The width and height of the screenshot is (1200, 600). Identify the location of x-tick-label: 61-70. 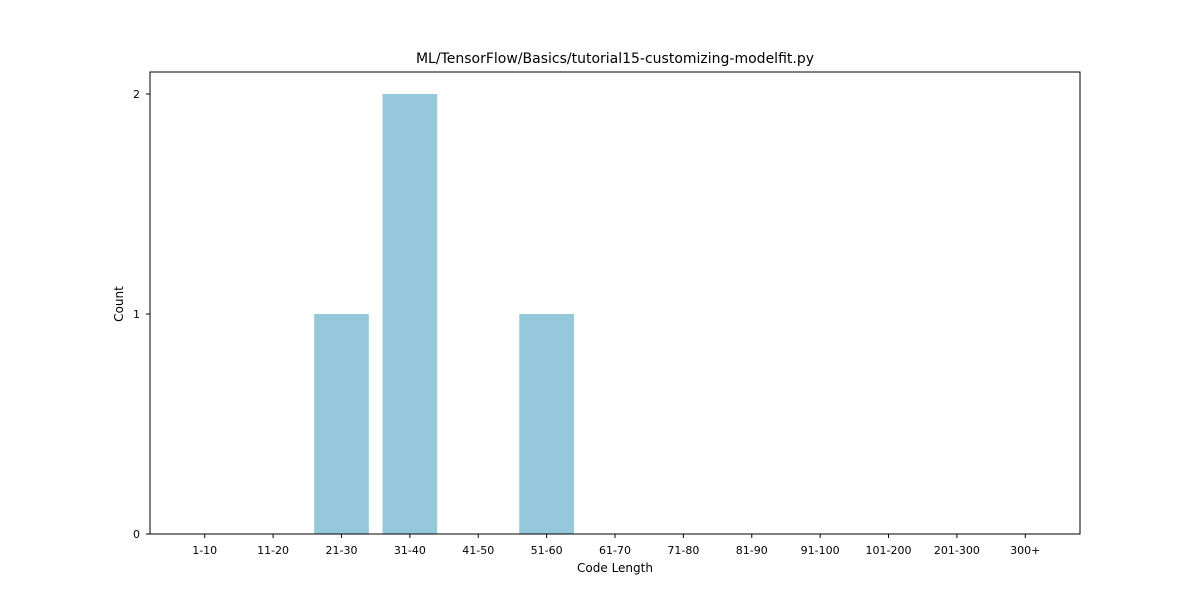
(615, 550).